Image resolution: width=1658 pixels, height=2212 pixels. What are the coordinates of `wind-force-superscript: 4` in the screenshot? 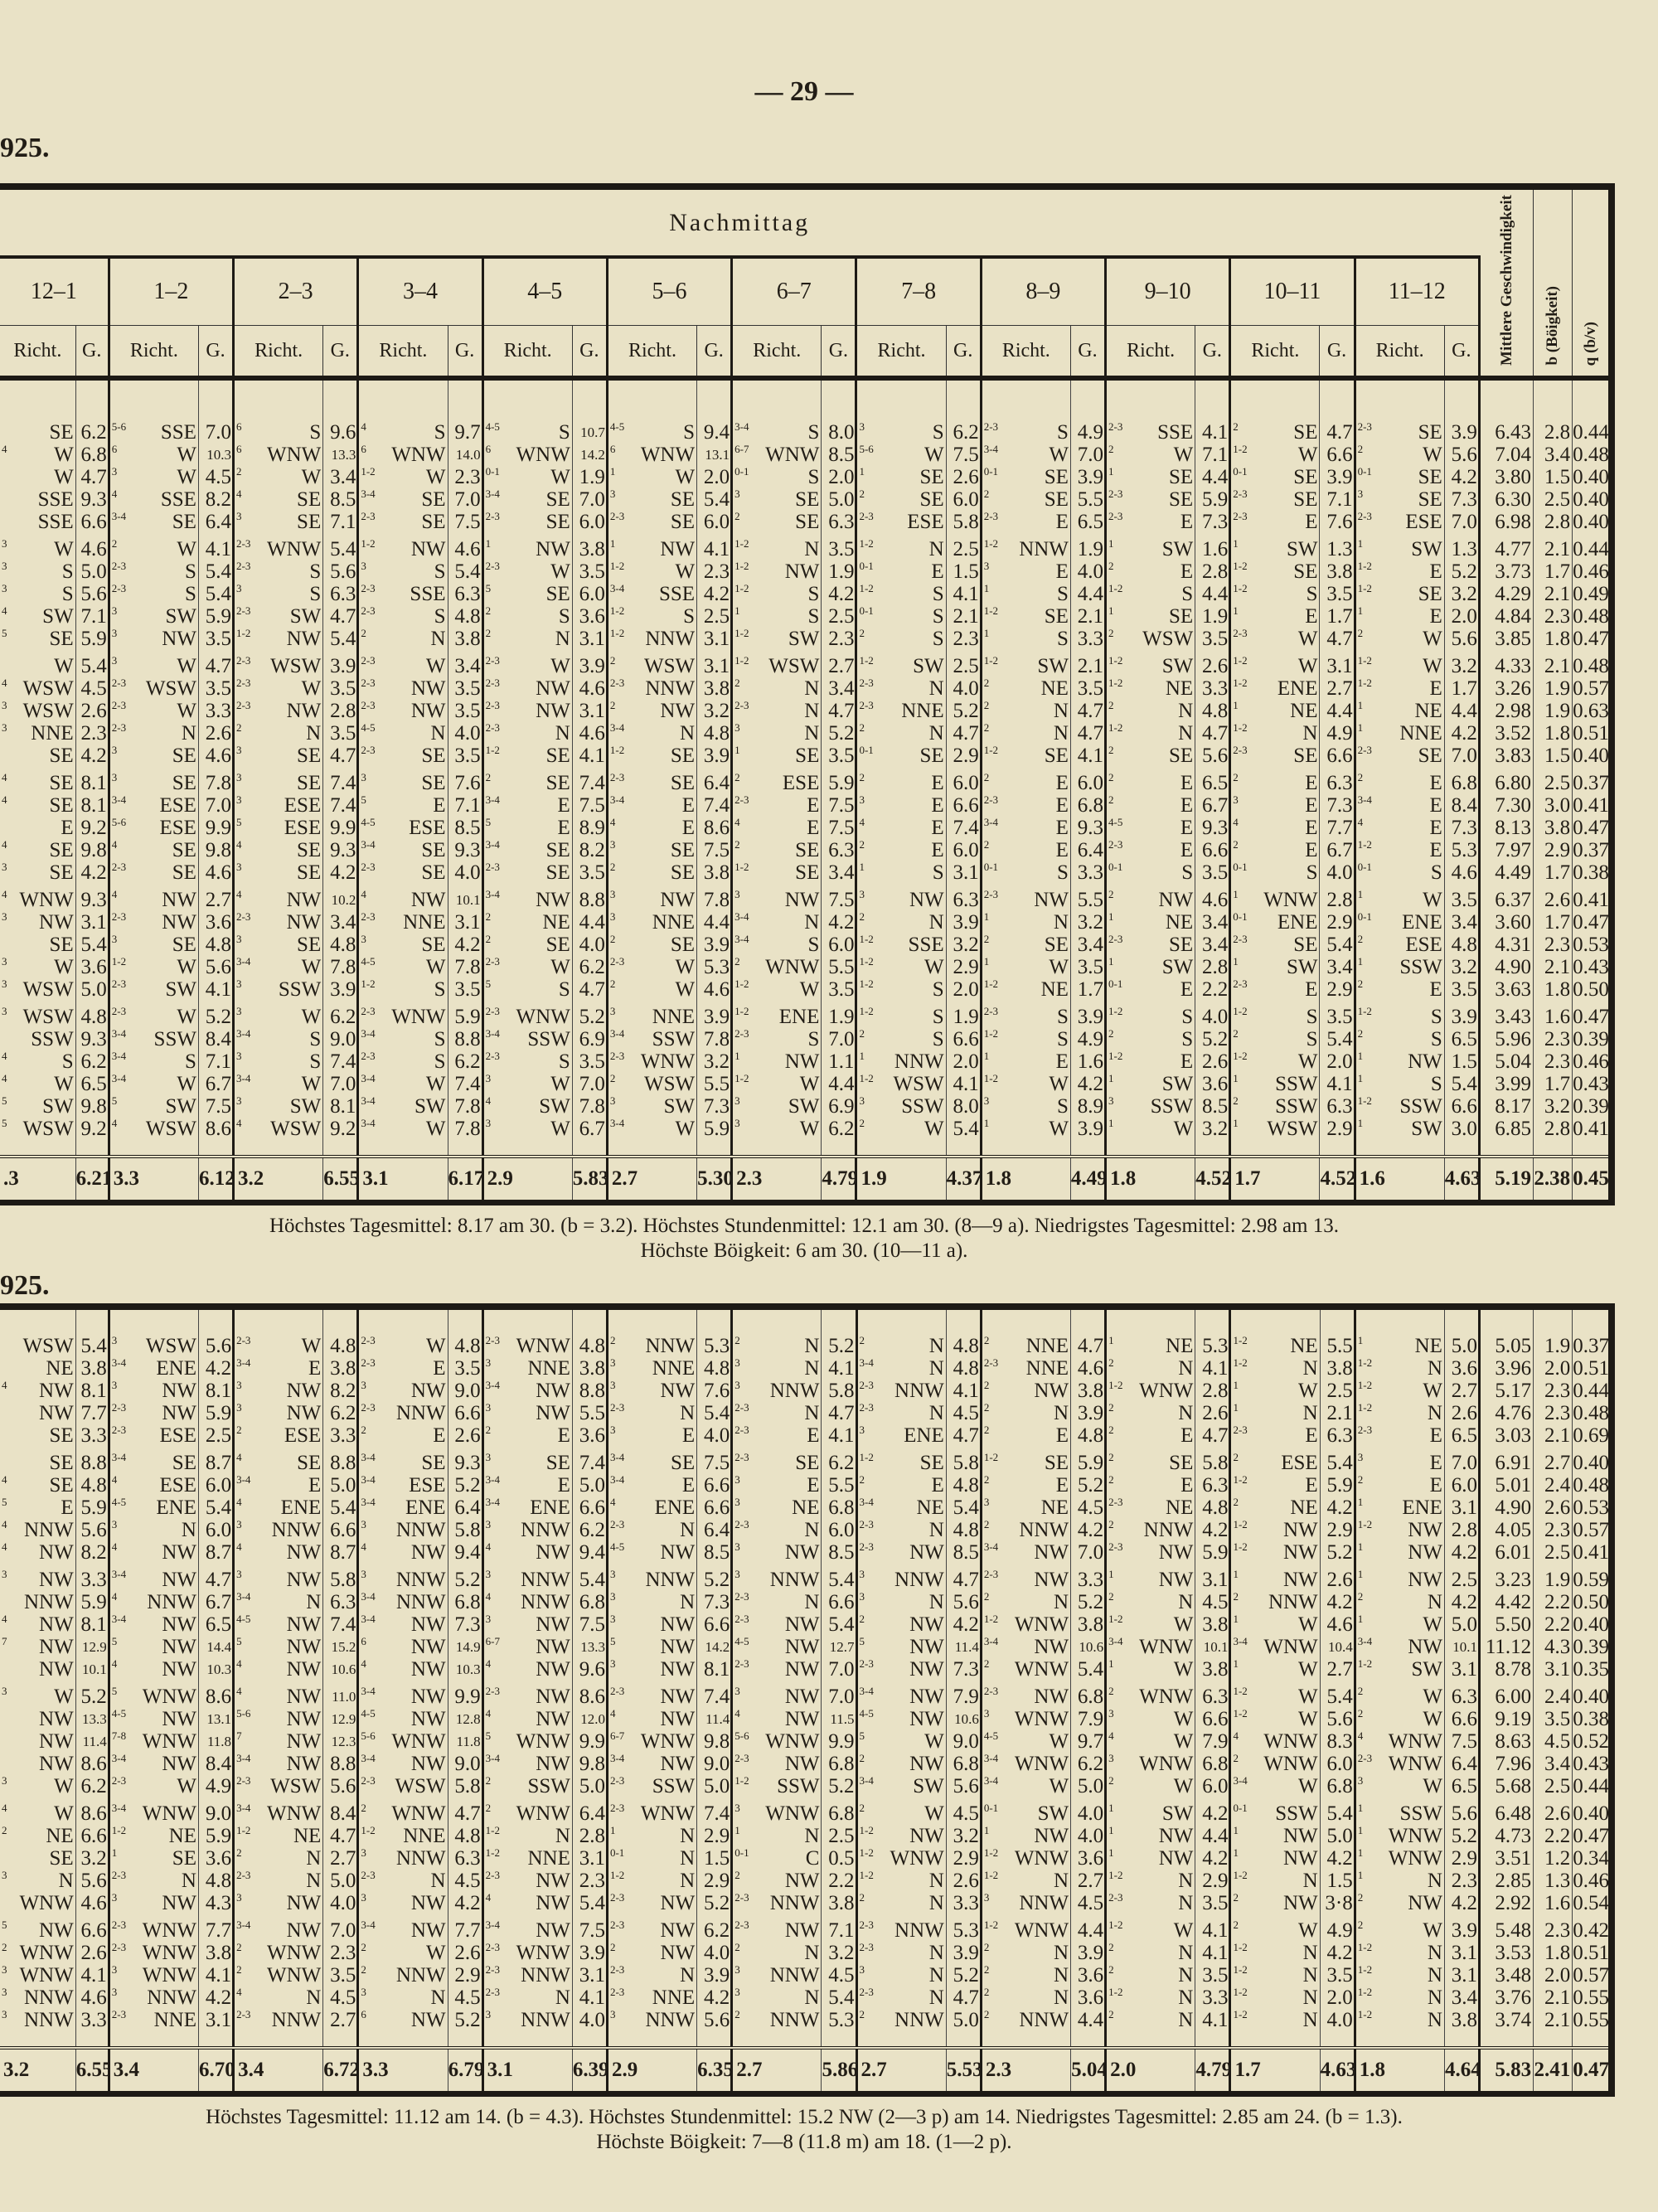 It's located at (4, 1619).